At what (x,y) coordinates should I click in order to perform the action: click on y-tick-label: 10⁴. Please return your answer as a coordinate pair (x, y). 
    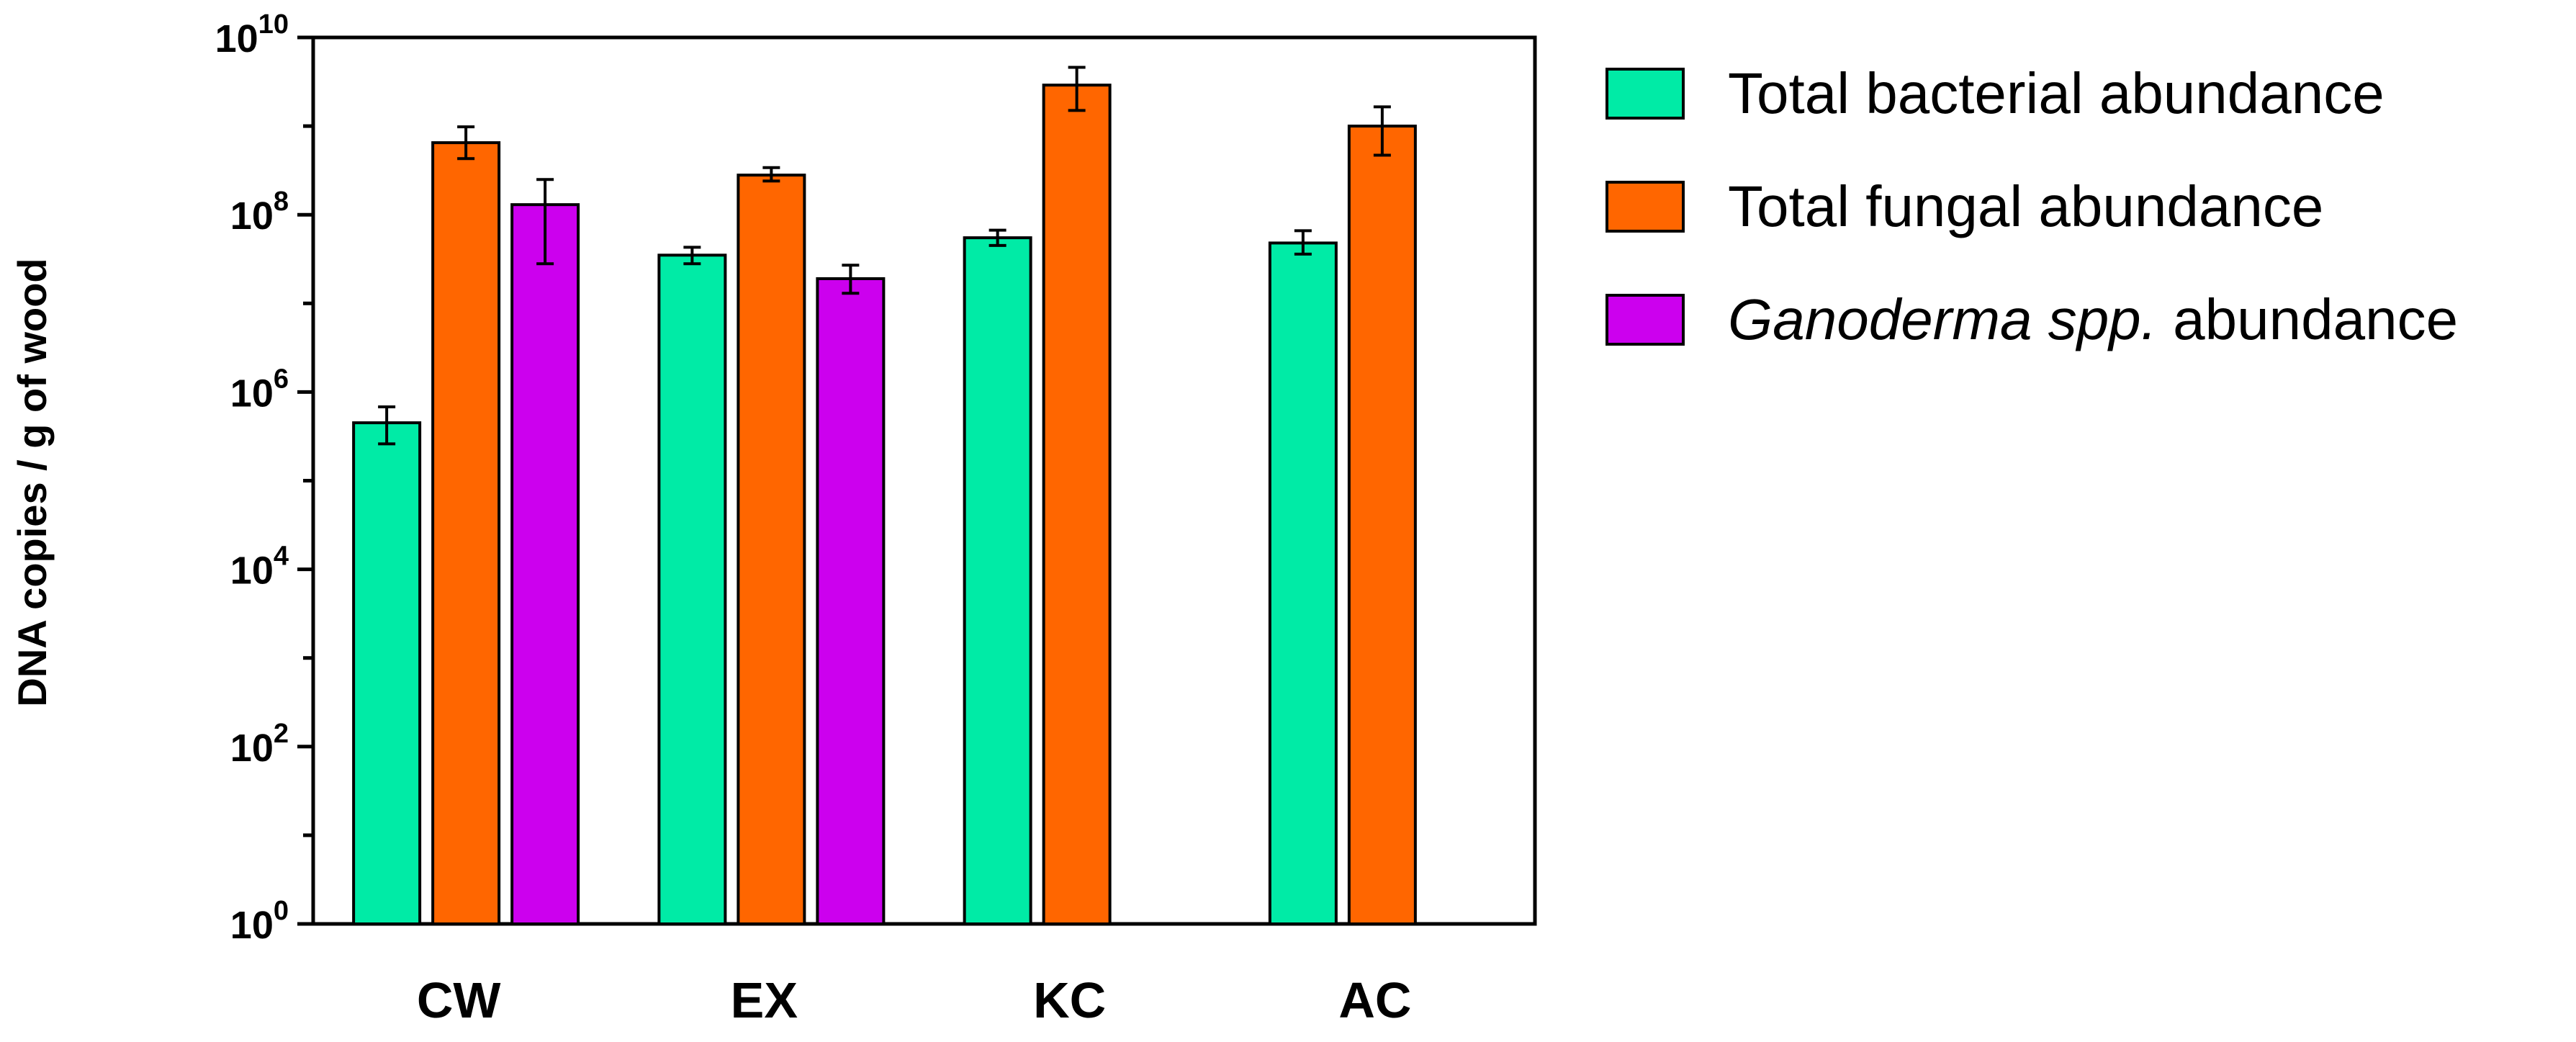
    Looking at the image, I should click on (259, 567).